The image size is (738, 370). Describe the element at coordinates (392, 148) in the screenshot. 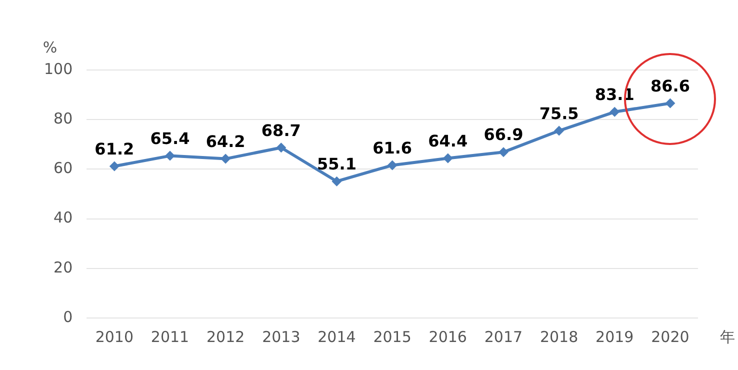

I see `data-label: 61.6` at that location.